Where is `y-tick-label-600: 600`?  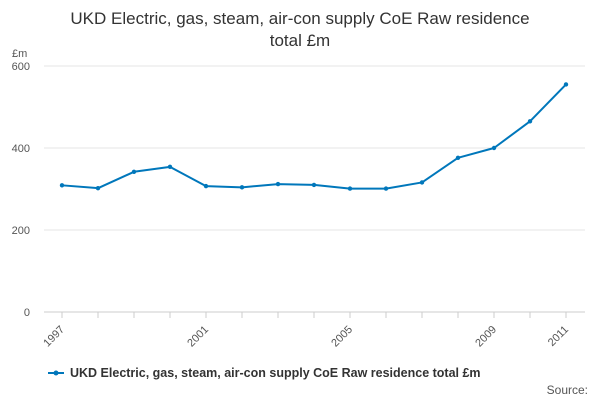
y-tick-label-600: 600 is located at coordinates (21, 67).